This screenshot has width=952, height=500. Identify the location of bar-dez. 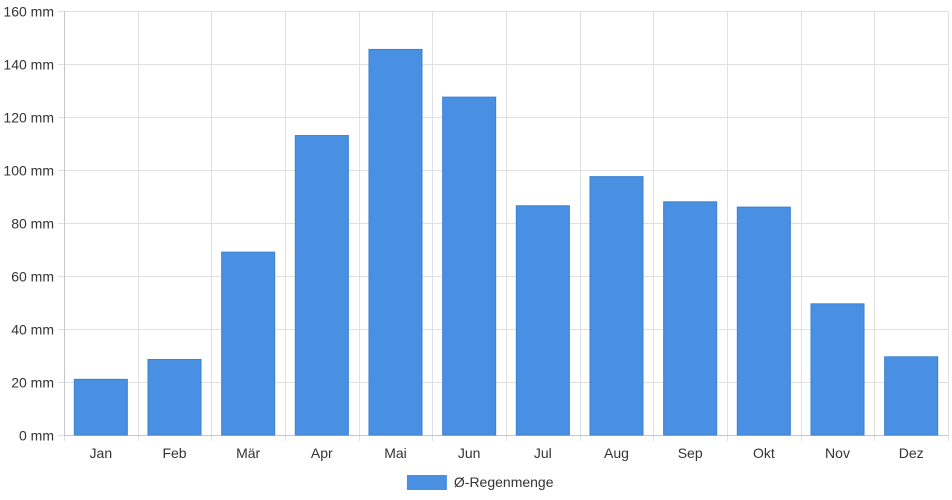
(911, 396).